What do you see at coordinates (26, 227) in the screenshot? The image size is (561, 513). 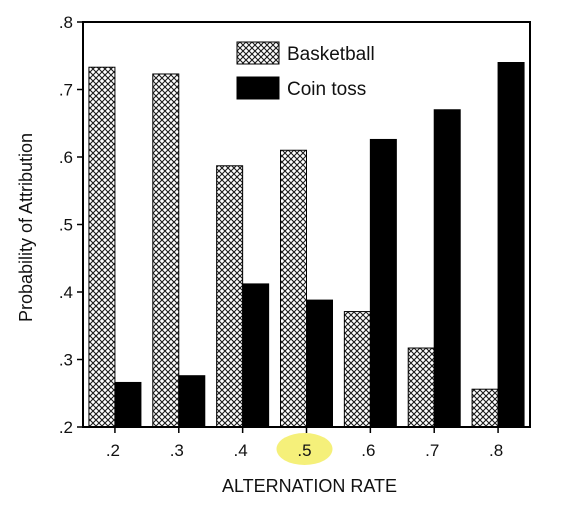 I see `y-axis-title: Probability of Attribution` at bounding box center [26, 227].